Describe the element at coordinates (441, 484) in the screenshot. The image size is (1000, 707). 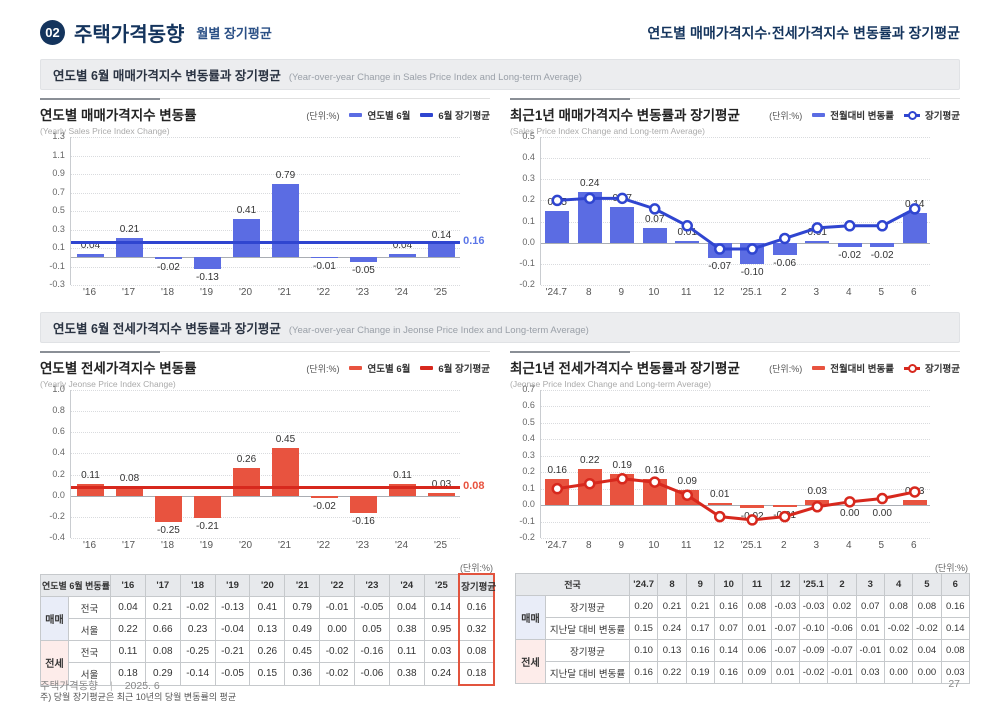
I see `bar-value-label: 0.03` at that location.